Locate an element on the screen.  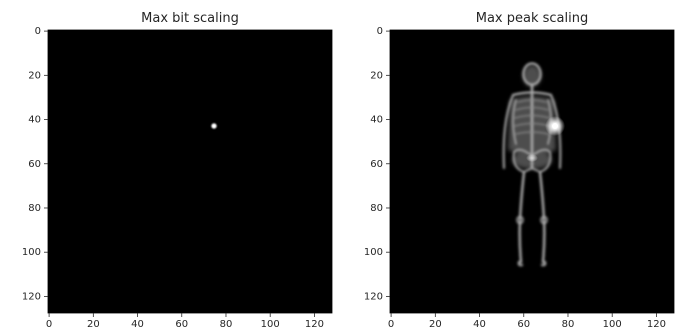
bright-spot-core is located at coordinates (214, 126).